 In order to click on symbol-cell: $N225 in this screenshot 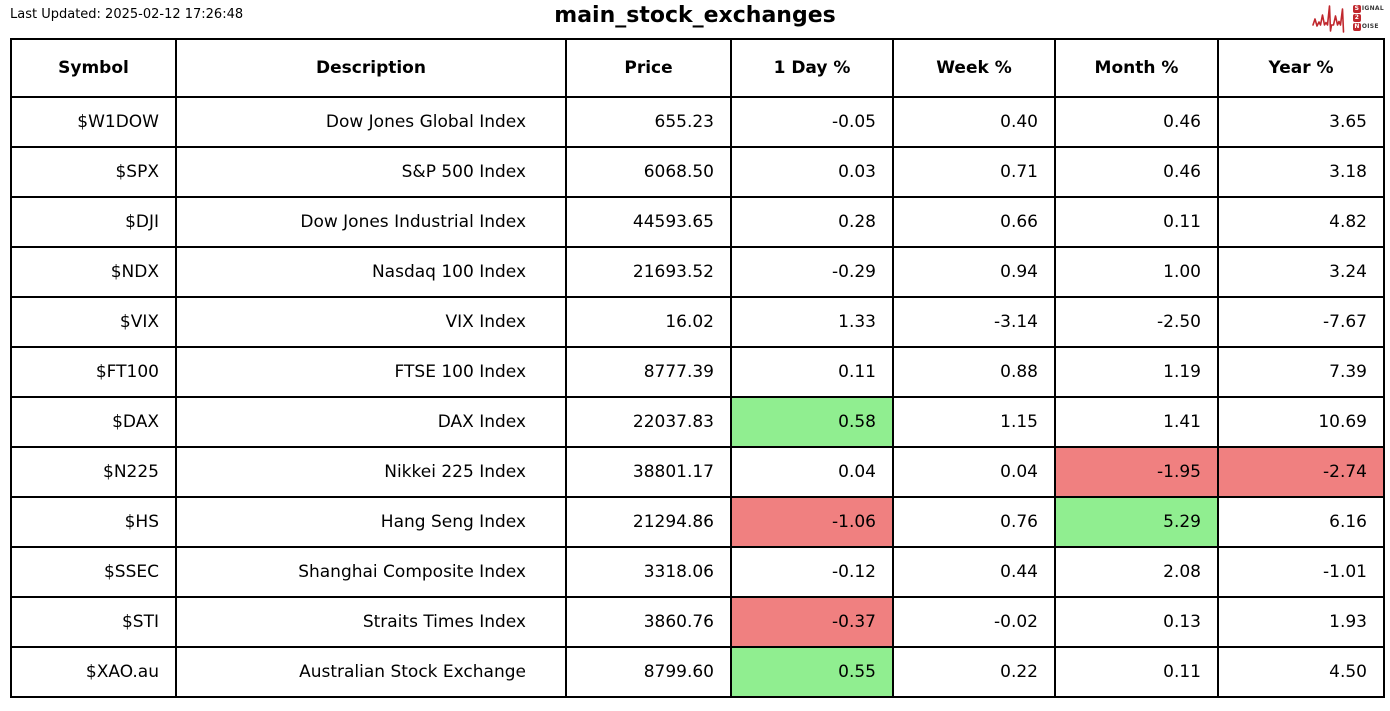, I will do `click(93, 472)`.